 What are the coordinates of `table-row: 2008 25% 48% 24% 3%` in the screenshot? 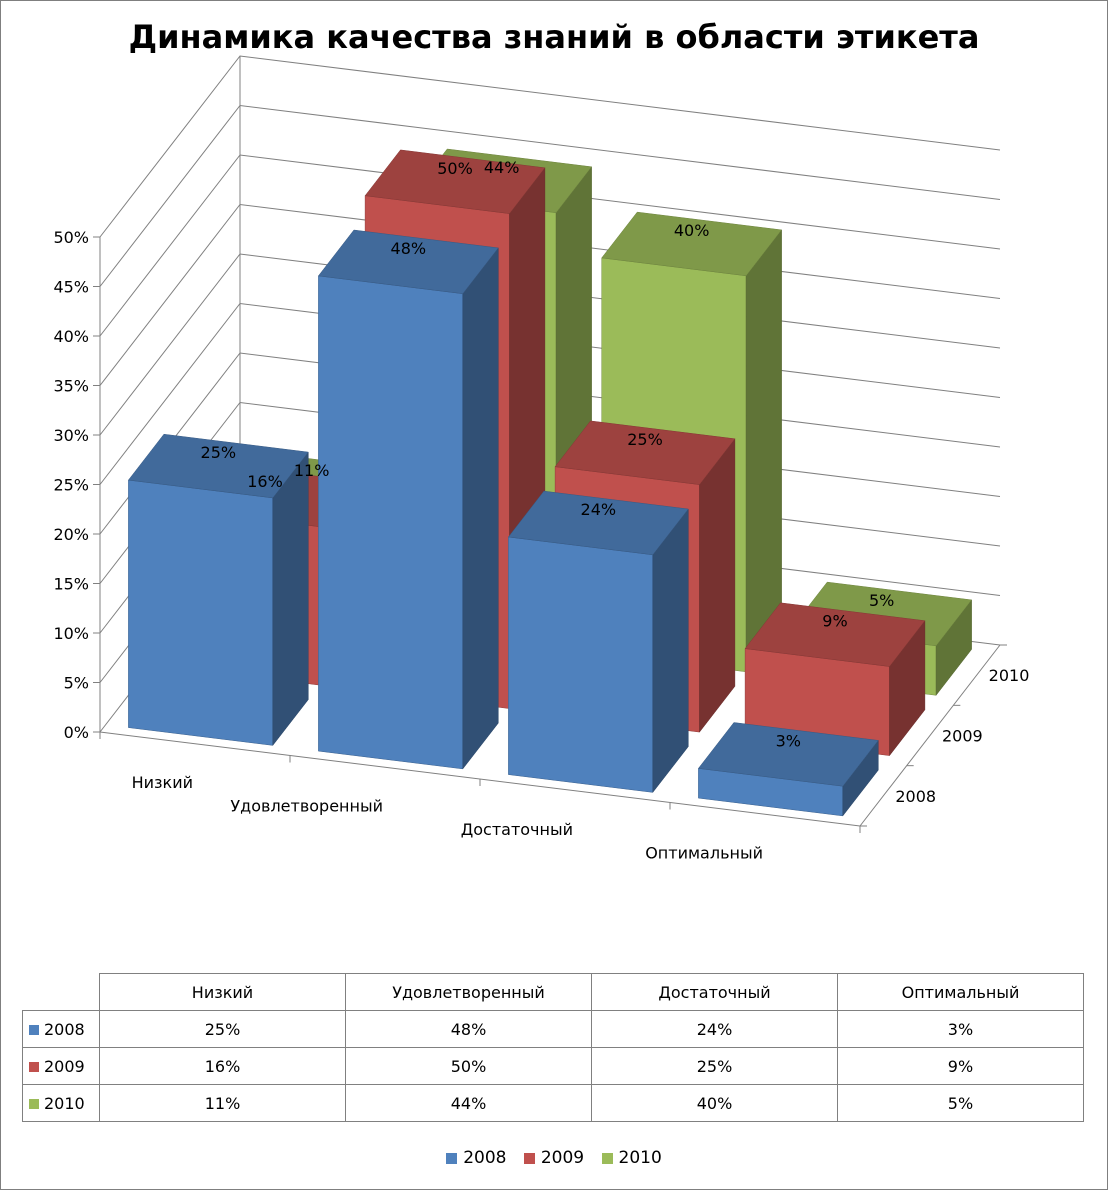 It's located at (553, 1029).